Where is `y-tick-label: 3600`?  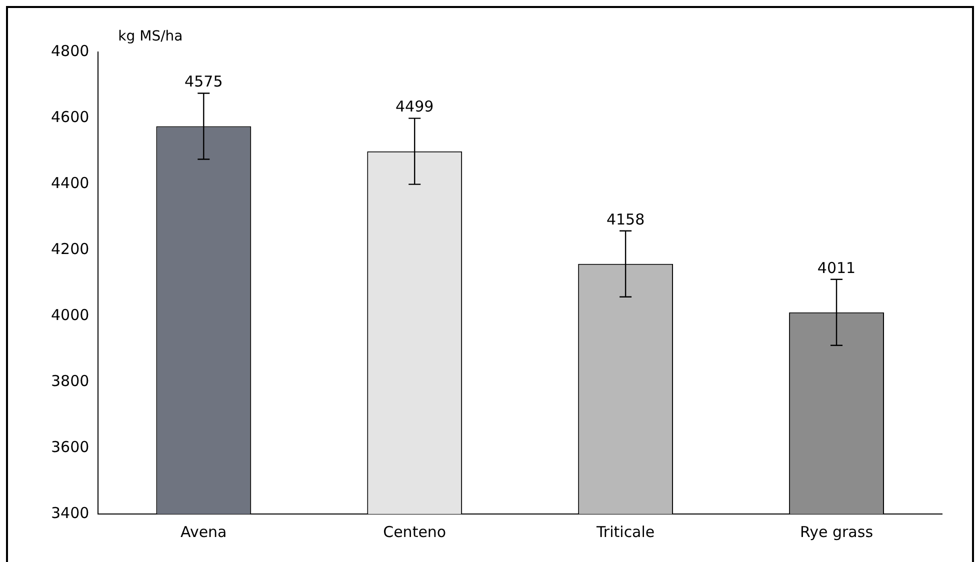 y-tick-label: 3600 is located at coordinates (70, 447).